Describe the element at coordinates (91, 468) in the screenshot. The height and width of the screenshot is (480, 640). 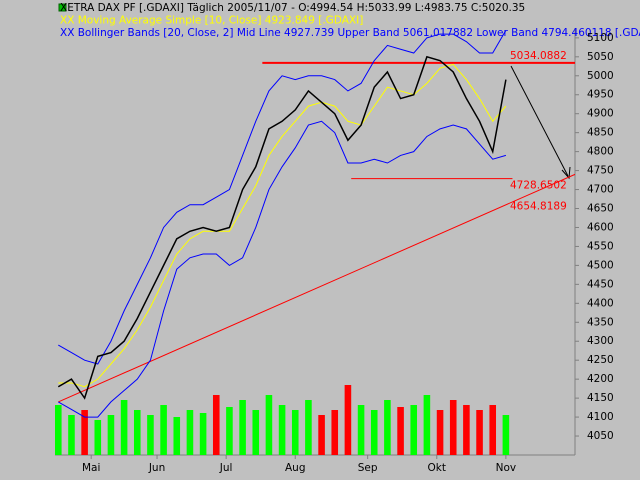
I see `x-tick-label: Mai` at that location.